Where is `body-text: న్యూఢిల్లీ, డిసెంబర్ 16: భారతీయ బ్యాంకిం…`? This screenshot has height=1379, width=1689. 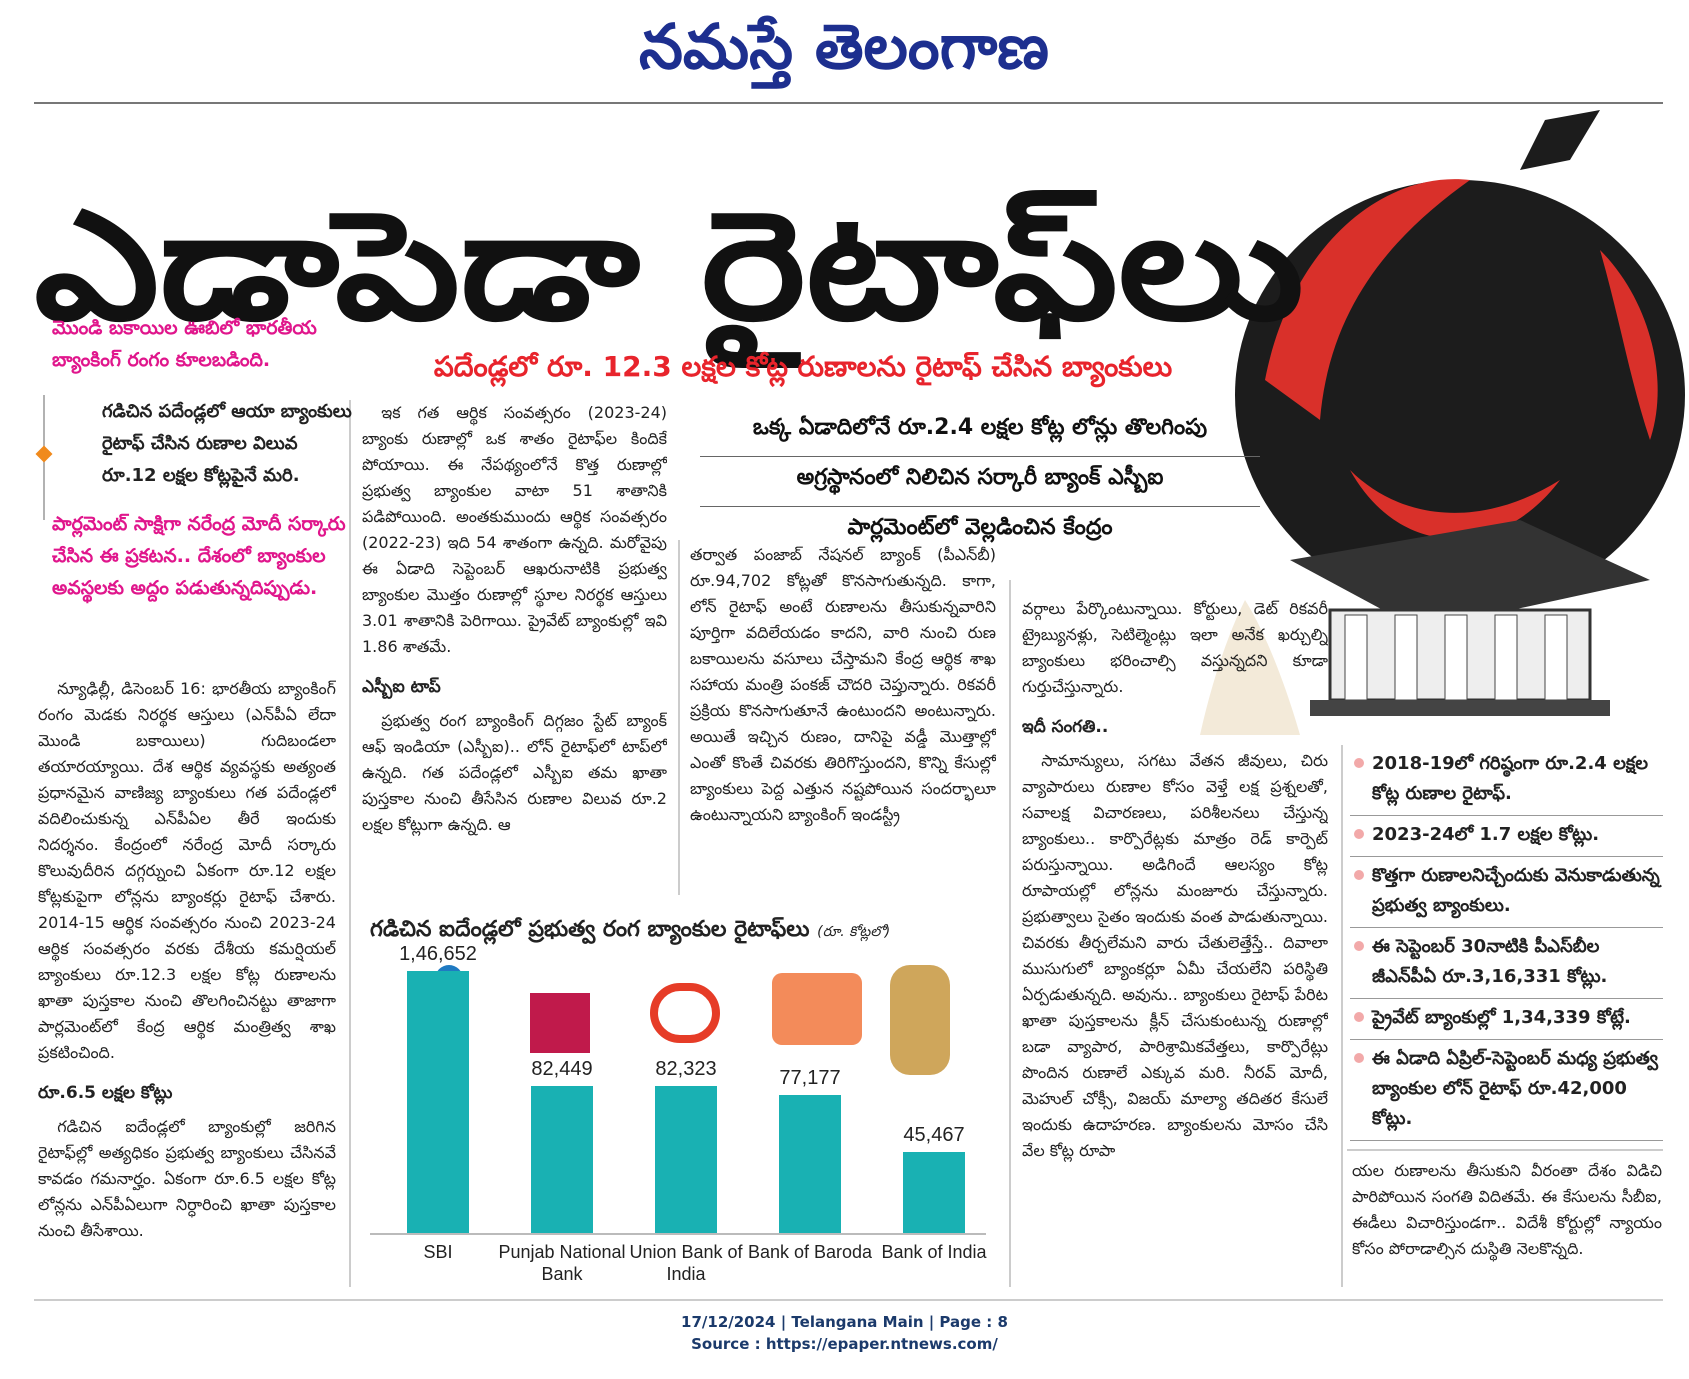
body-text: న్యూఢిల్లీ, డిసెంబర్ 16: భారతీయ బ్యాంకిం… is located at coordinates (187, 870).